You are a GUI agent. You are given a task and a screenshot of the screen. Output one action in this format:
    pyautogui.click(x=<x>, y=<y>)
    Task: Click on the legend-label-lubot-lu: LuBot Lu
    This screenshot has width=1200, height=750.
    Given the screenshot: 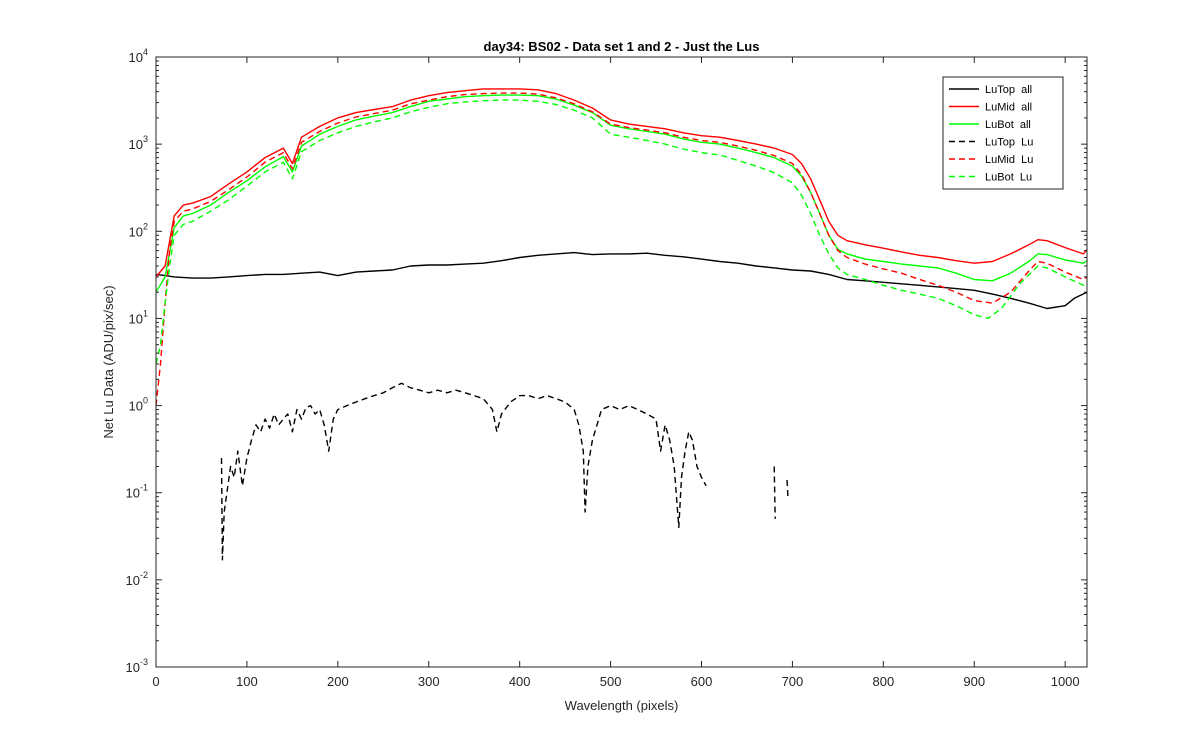 What is the action you would take?
    pyautogui.click(x=1008, y=178)
    